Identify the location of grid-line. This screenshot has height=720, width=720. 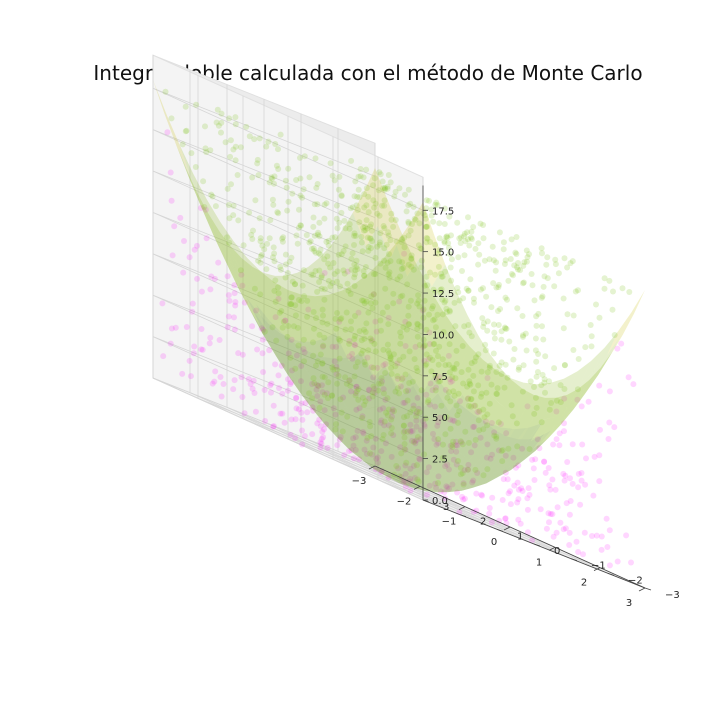
(362, 468).